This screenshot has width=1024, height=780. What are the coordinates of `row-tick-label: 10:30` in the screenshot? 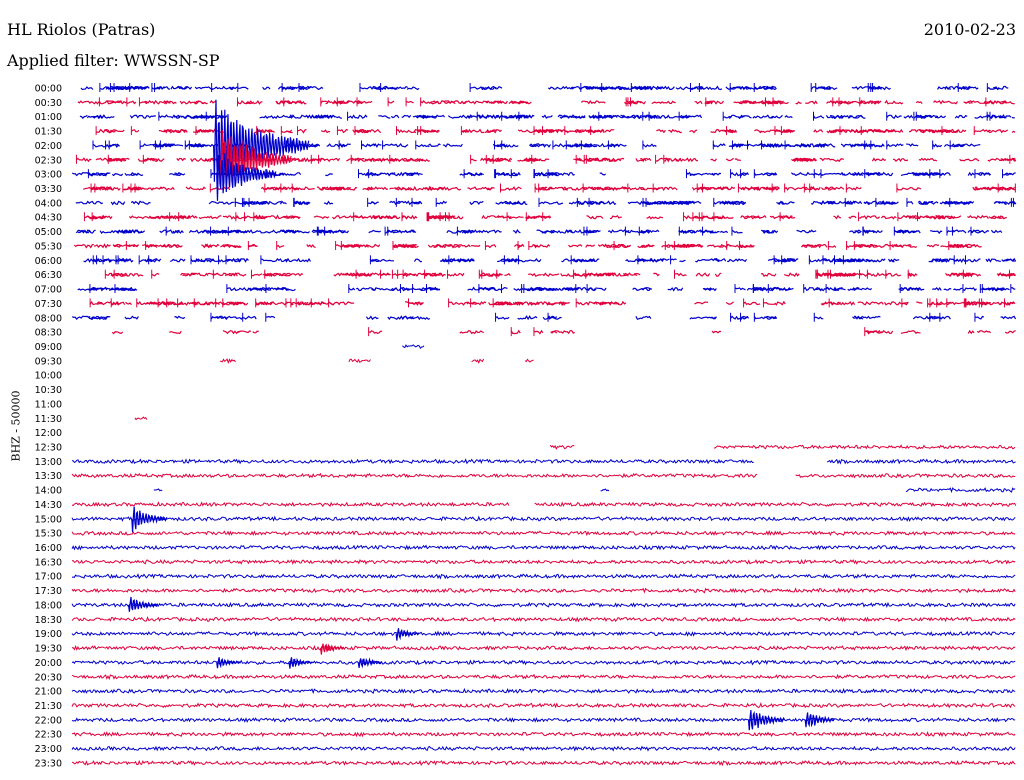 It's located at (48, 390).